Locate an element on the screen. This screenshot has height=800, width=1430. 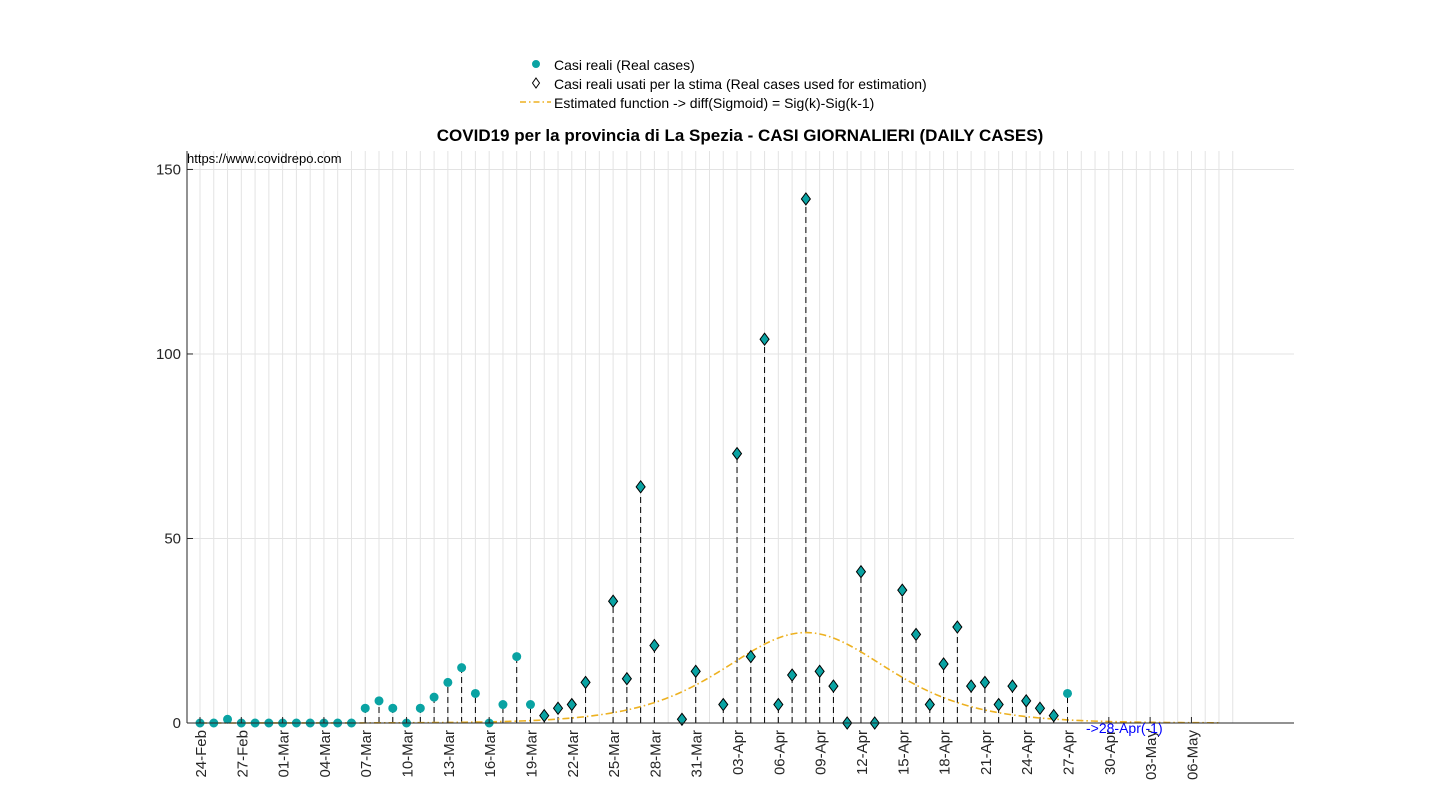
legend-label-real-cases: Casi reali (Real cases) is located at coordinates (624, 65).